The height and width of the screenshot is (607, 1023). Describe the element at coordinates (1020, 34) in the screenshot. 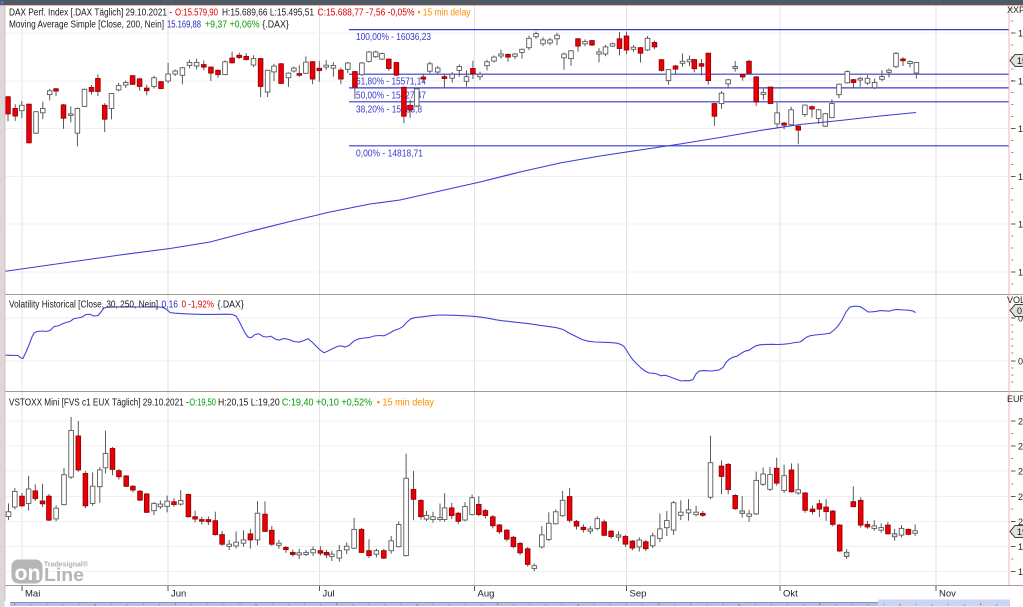

I see `svg-text: 16.000` at that location.